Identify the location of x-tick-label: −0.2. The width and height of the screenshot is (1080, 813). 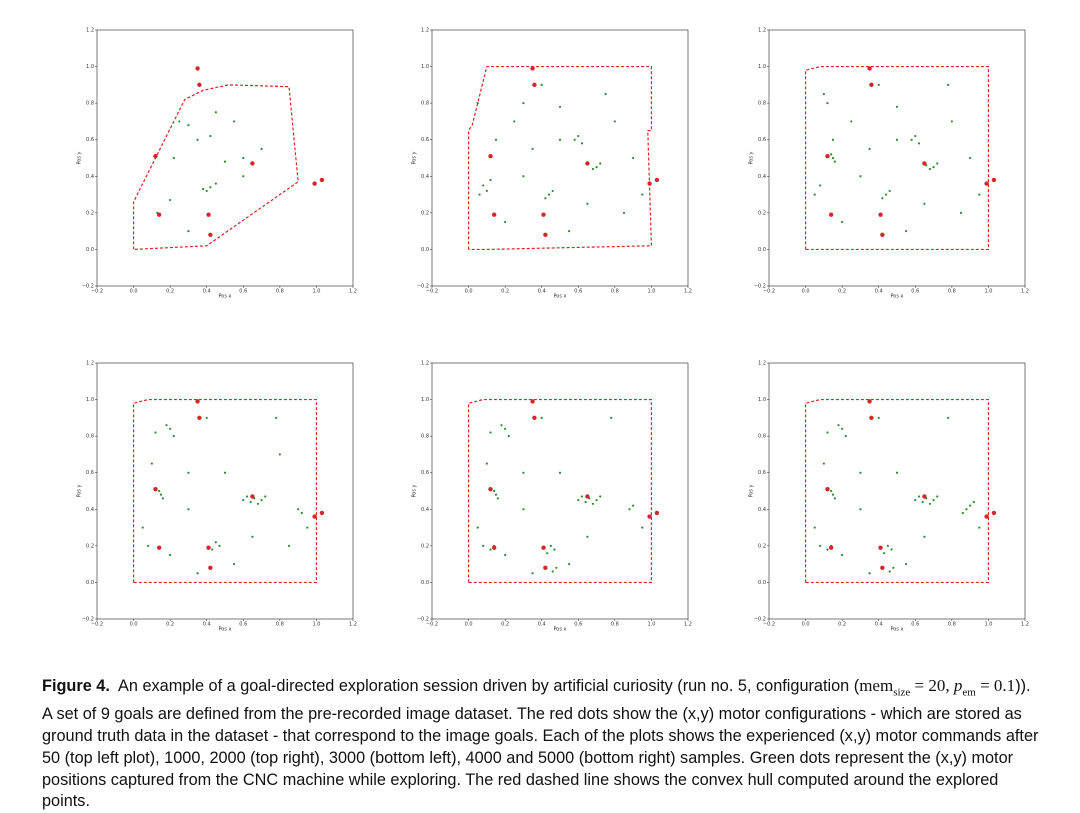
(769, 625).